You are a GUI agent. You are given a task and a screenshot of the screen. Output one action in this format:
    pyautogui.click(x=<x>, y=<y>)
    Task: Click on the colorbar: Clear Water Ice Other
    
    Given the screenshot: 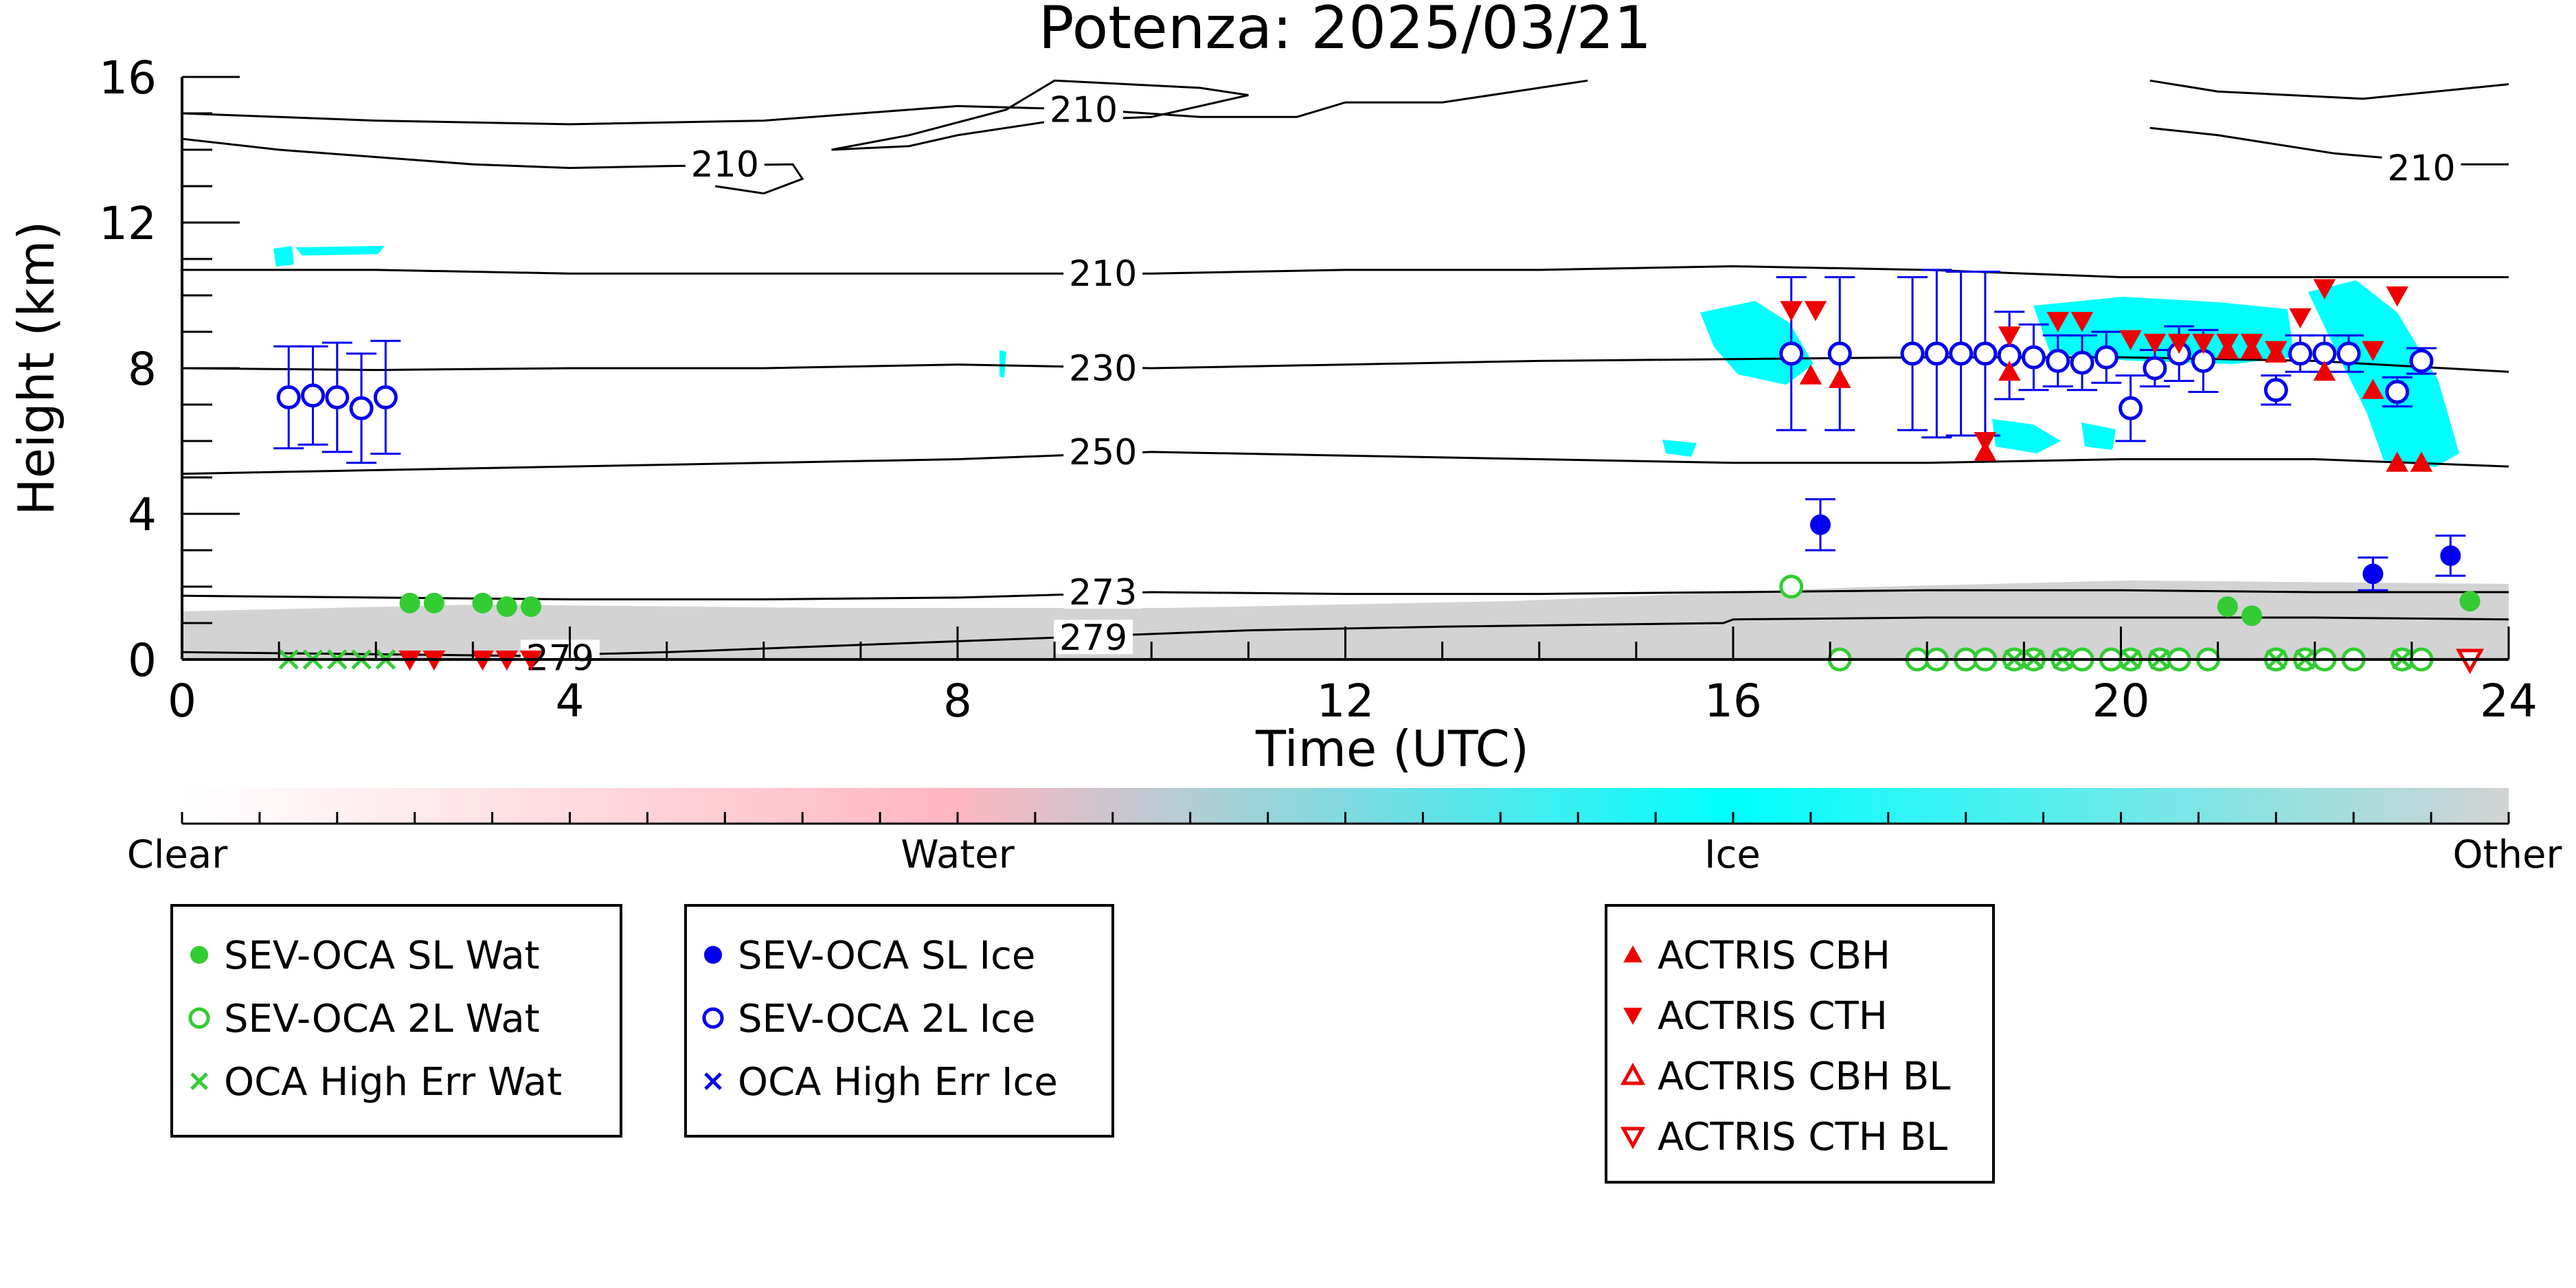 What is the action you would take?
    pyautogui.click(x=1344, y=832)
    